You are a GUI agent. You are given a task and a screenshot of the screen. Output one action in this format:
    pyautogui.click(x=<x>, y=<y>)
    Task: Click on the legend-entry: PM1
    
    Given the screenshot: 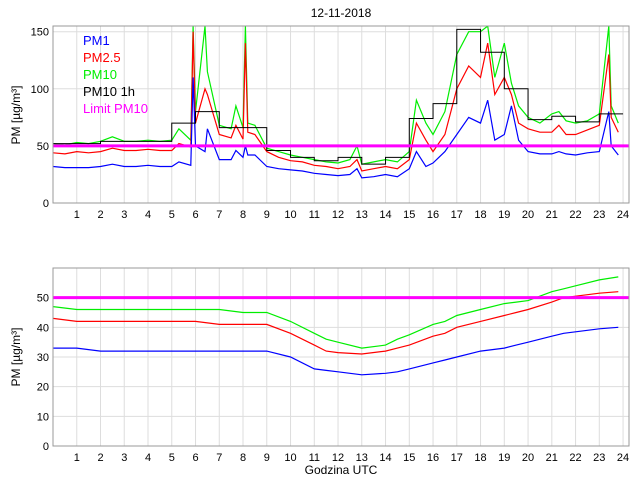 What is the action you would take?
    pyautogui.click(x=96, y=40)
    